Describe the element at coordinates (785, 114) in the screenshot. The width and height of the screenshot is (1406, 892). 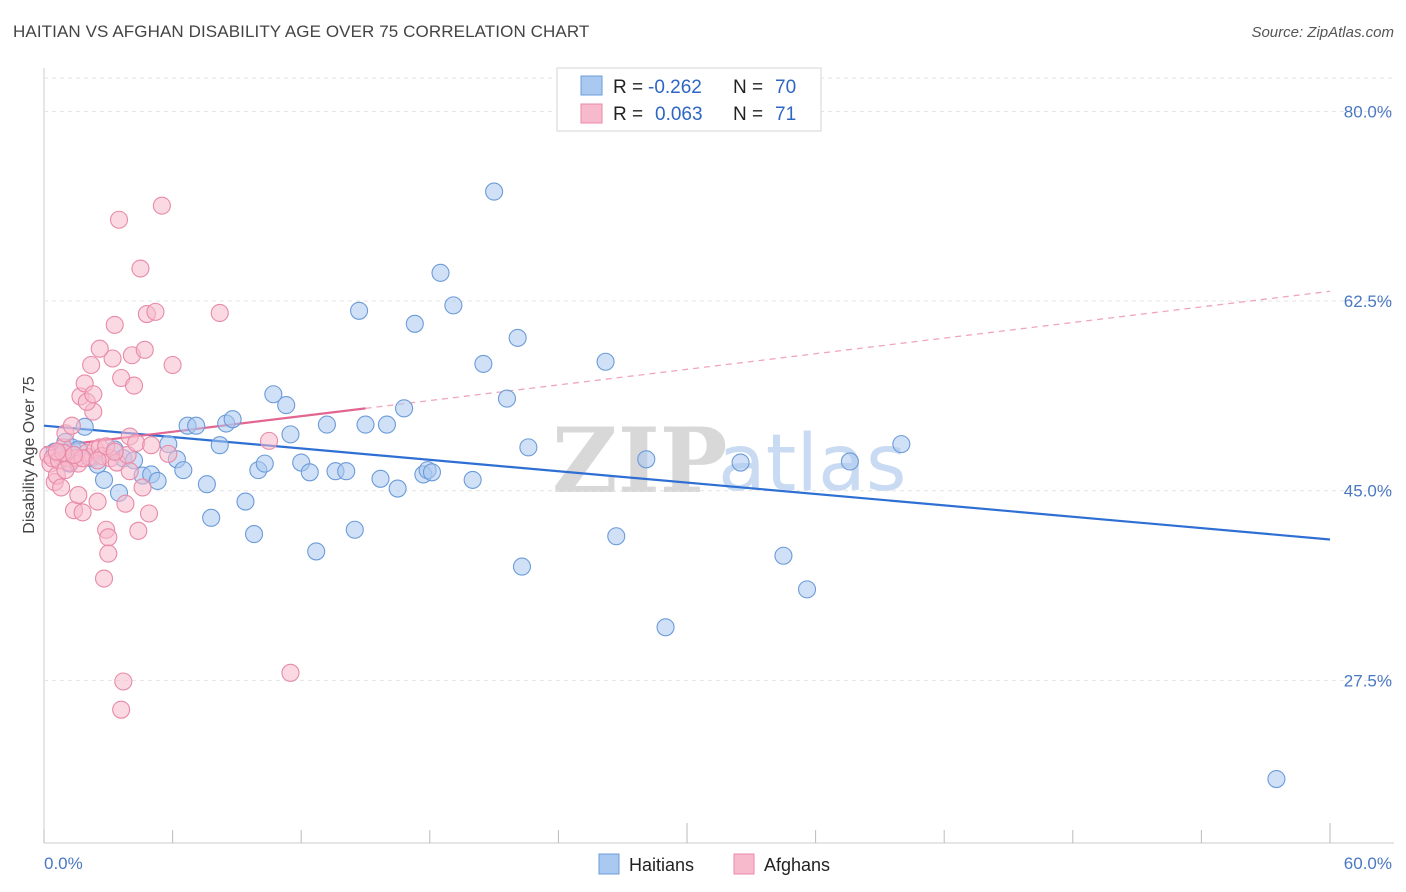
I see `legend-afghans-n-value: 71` at that location.